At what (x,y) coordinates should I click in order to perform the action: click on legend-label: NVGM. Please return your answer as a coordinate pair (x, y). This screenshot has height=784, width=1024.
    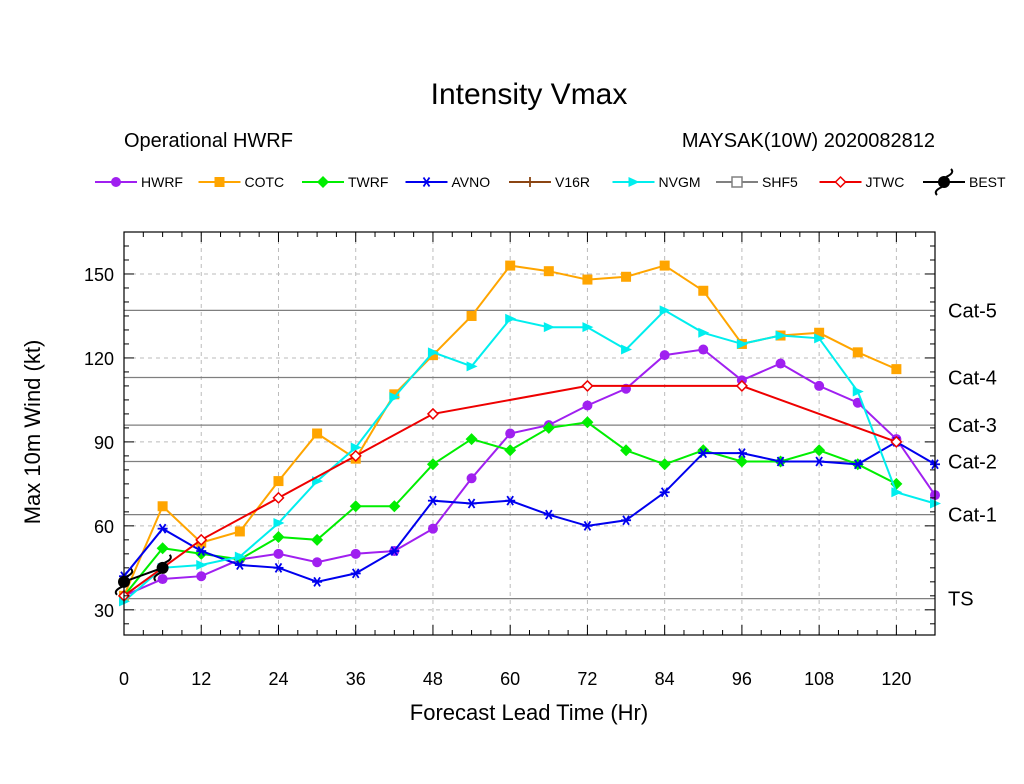
    Looking at the image, I should click on (680, 182).